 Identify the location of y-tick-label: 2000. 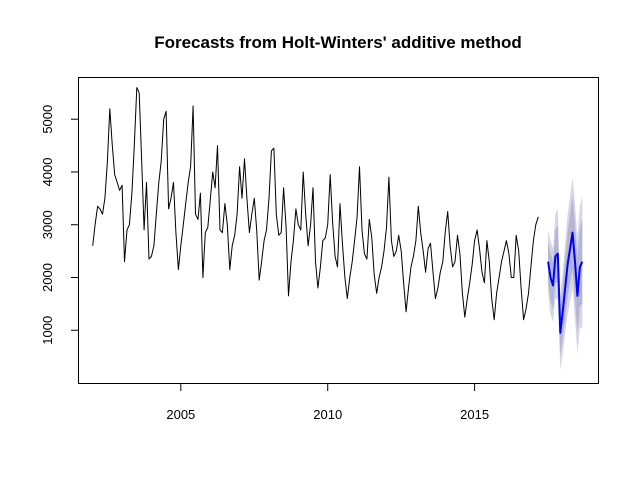
(47, 277).